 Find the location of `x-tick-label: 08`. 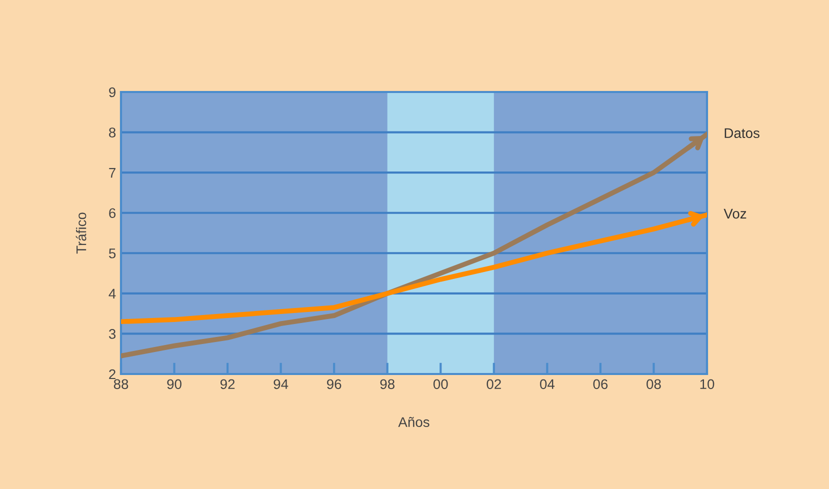

x-tick-label: 08 is located at coordinates (653, 384).